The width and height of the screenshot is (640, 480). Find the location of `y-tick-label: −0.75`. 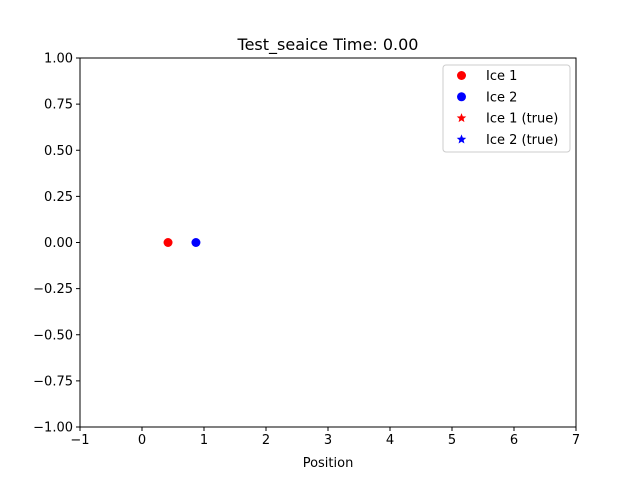

y-tick-label: −0.75 is located at coordinates (53, 381).